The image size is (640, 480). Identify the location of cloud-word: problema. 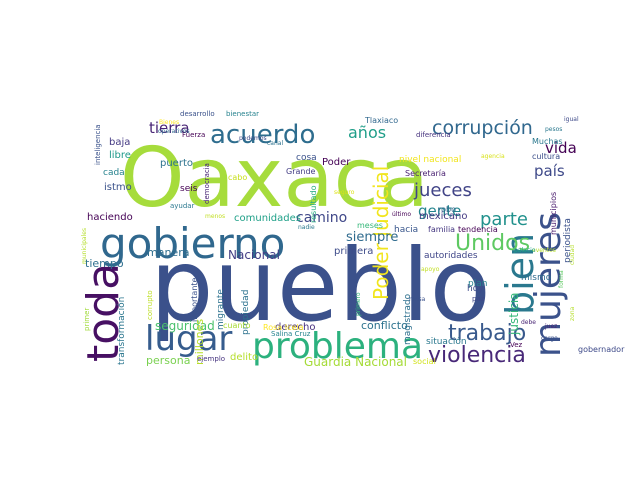
(337, 346).